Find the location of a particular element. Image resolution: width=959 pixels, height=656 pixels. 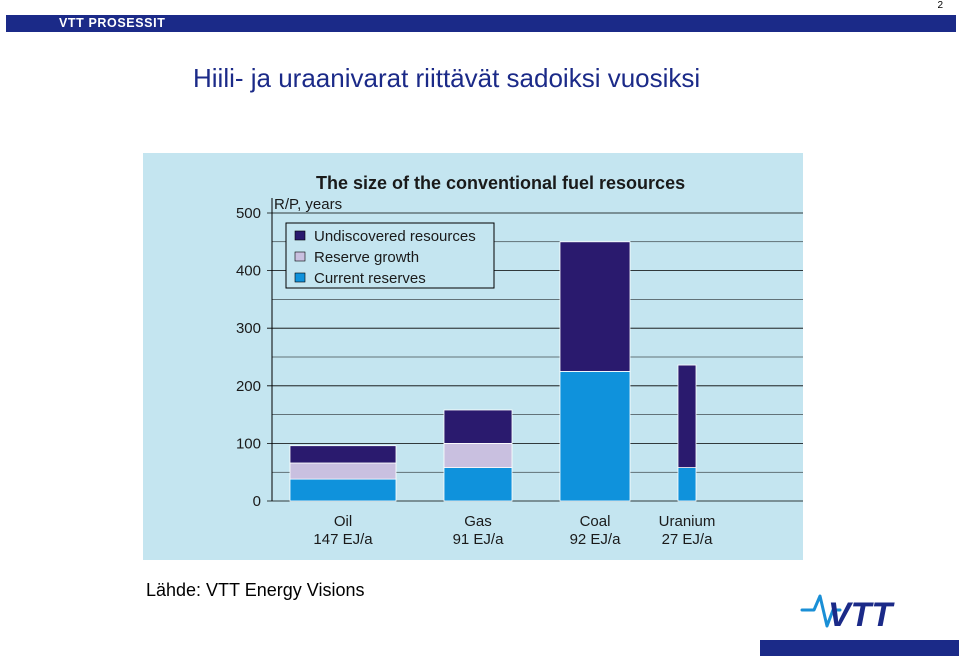

bar-coal-current-reserves is located at coordinates (595, 436).